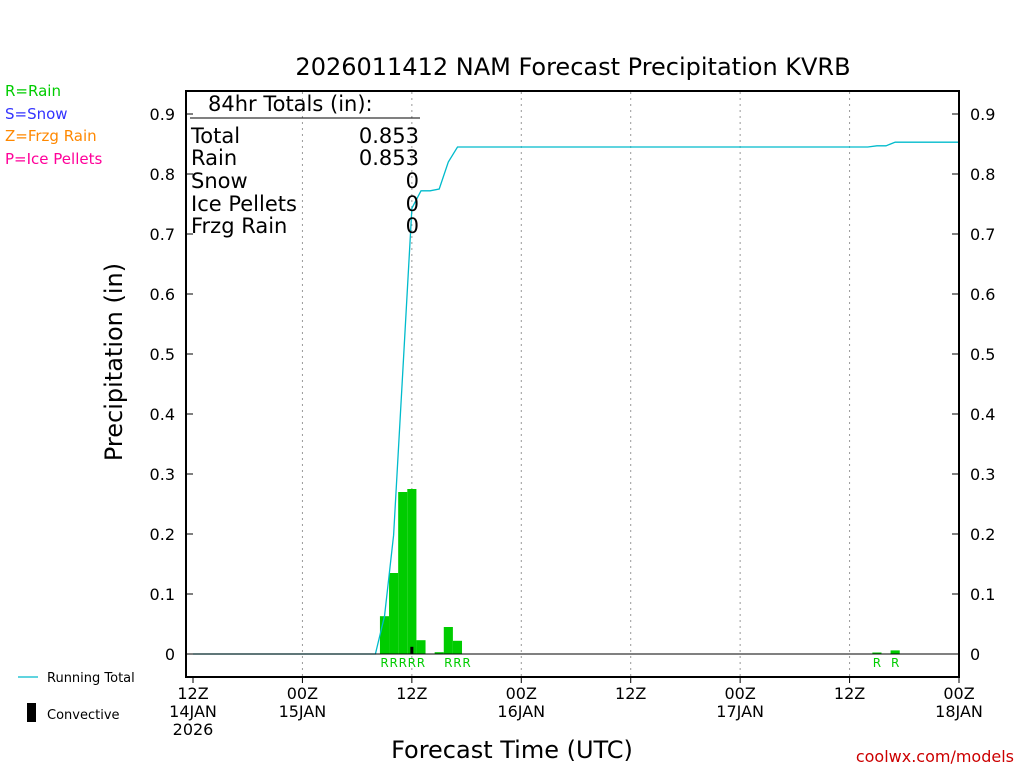 This screenshot has width=1024, height=768. I want to click on totals-value-rain: 0.853, so click(389, 158).